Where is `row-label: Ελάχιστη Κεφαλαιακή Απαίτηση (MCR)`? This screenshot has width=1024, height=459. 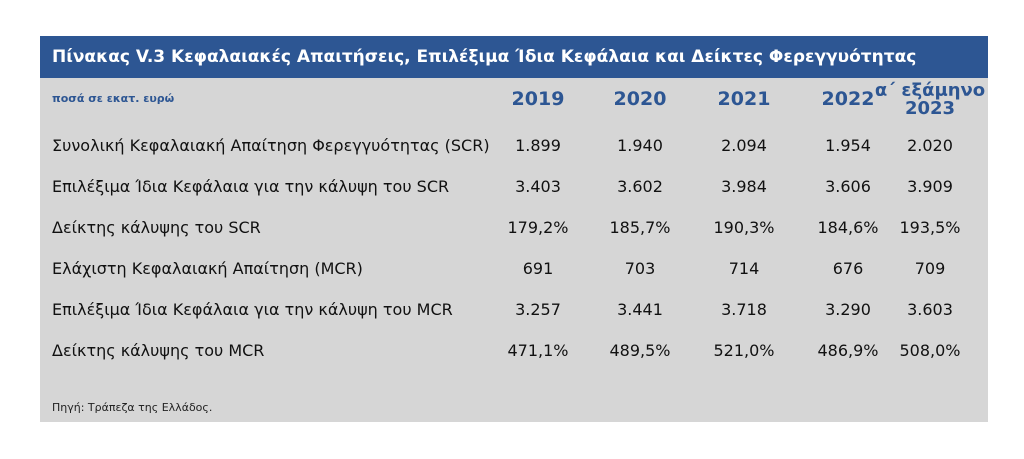 row-label: Ελάχιστη Κεφαλαιακή Απαίτηση (MCR) is located at coordinates (207, 268).